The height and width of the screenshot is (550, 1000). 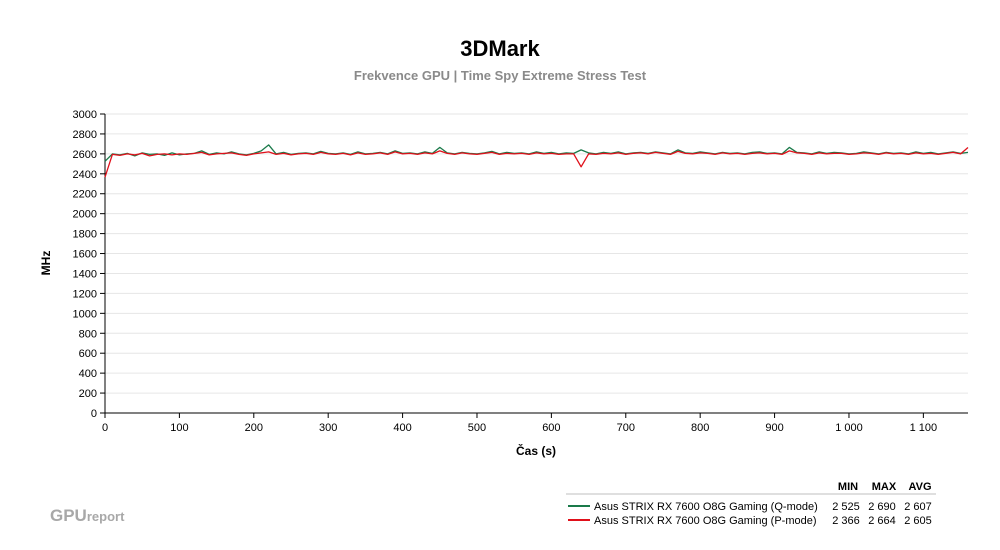 I want to click on x-tick-label: 700, so click(x=626, y=428).